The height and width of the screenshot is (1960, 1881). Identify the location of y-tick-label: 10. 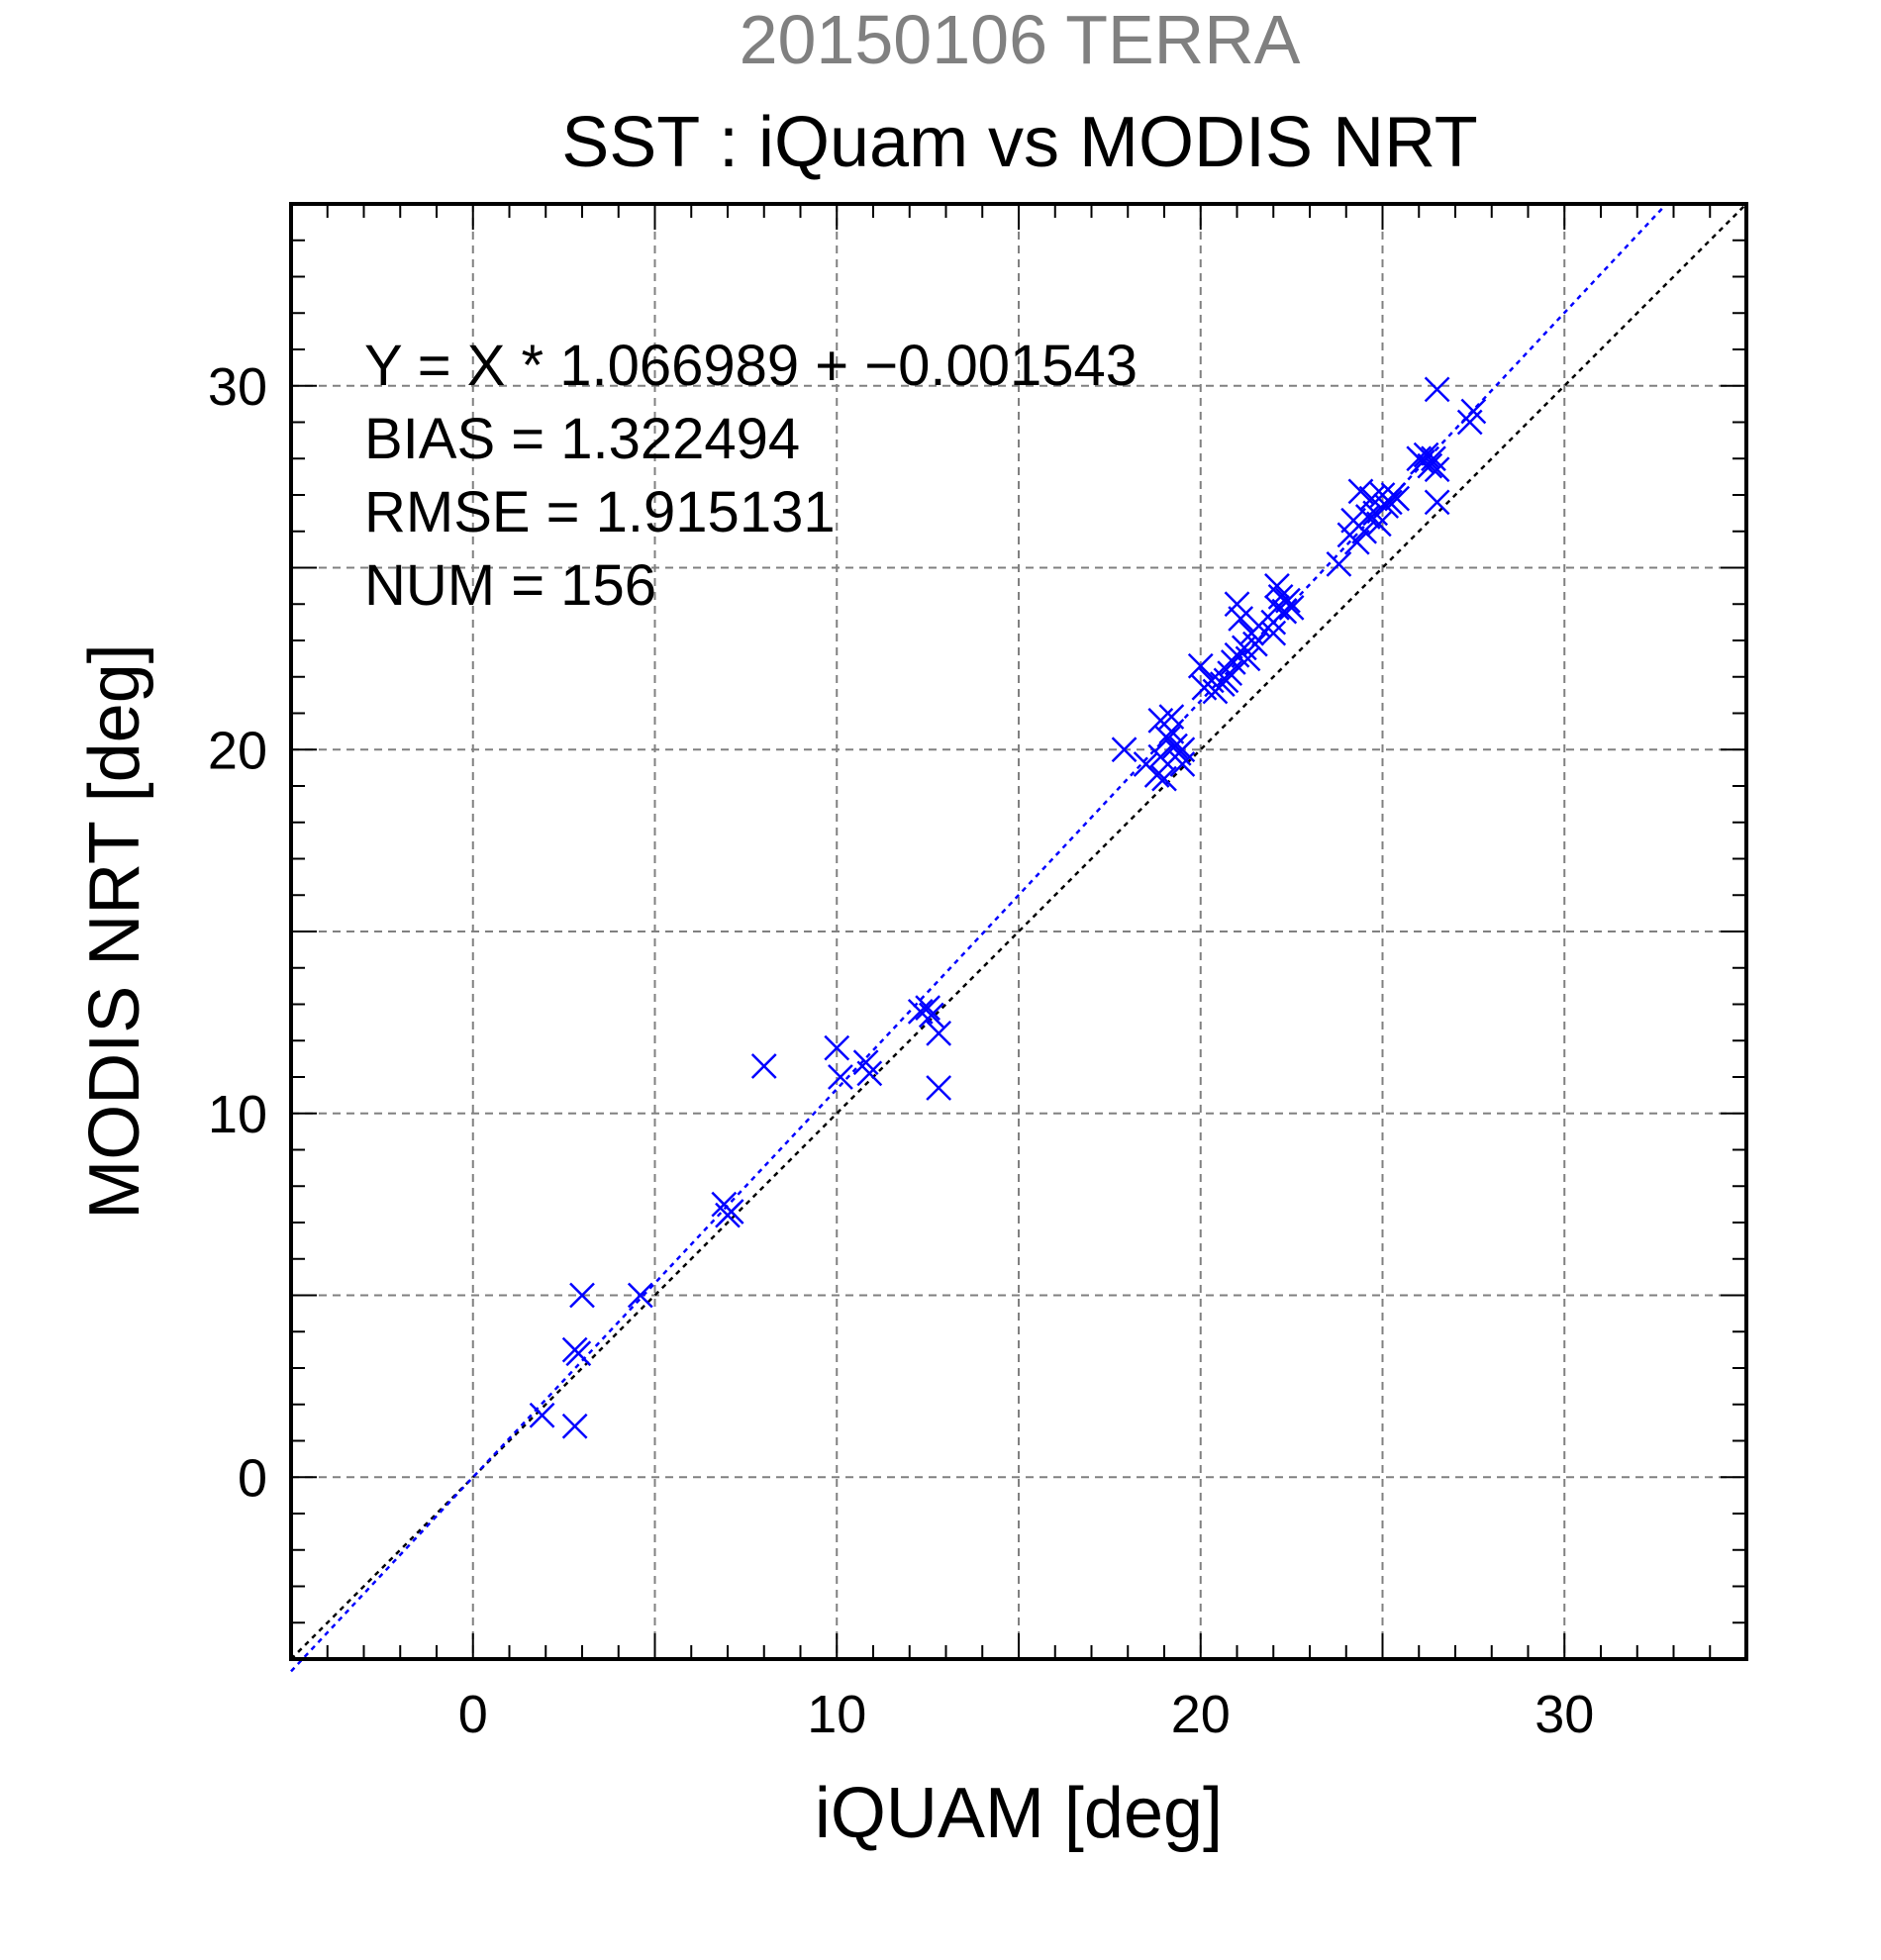
(238, 1114).